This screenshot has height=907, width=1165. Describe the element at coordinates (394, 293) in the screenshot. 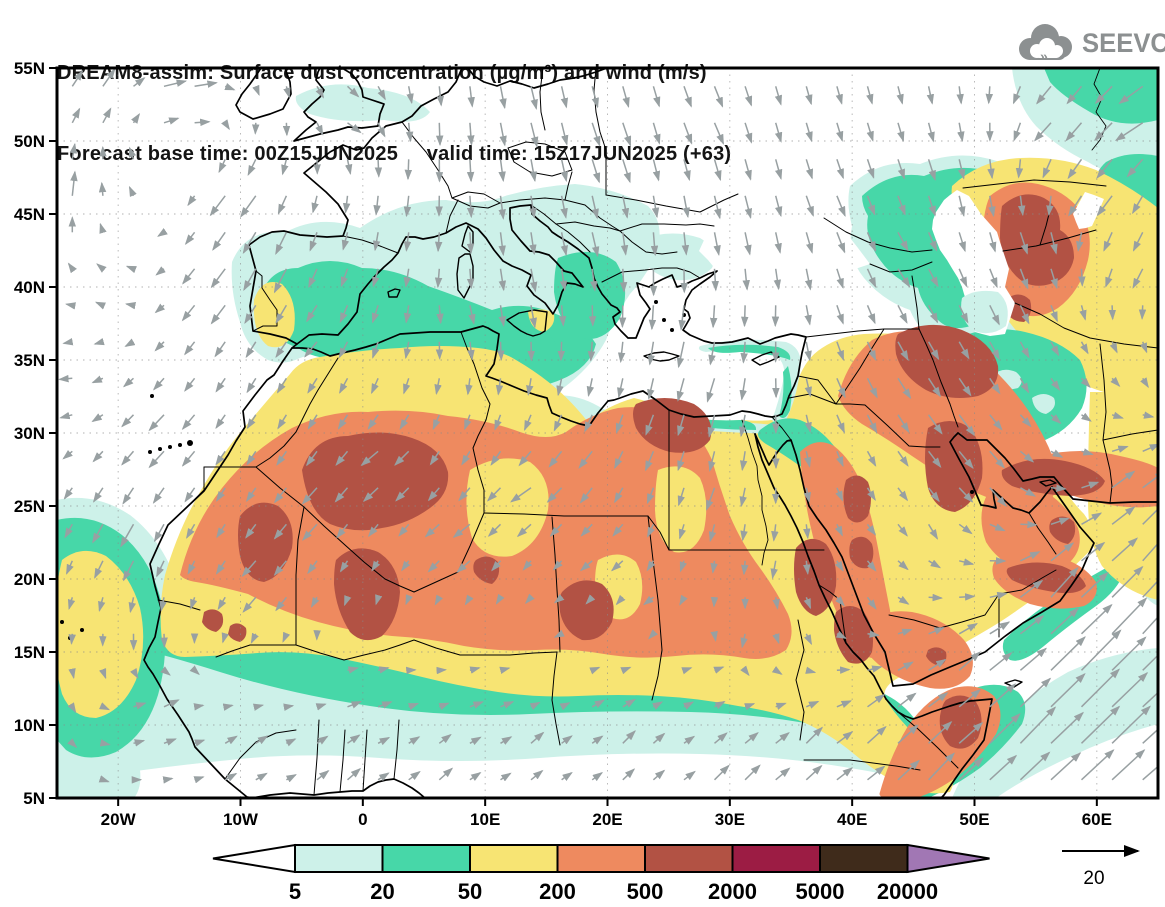

I see `island` at that location.